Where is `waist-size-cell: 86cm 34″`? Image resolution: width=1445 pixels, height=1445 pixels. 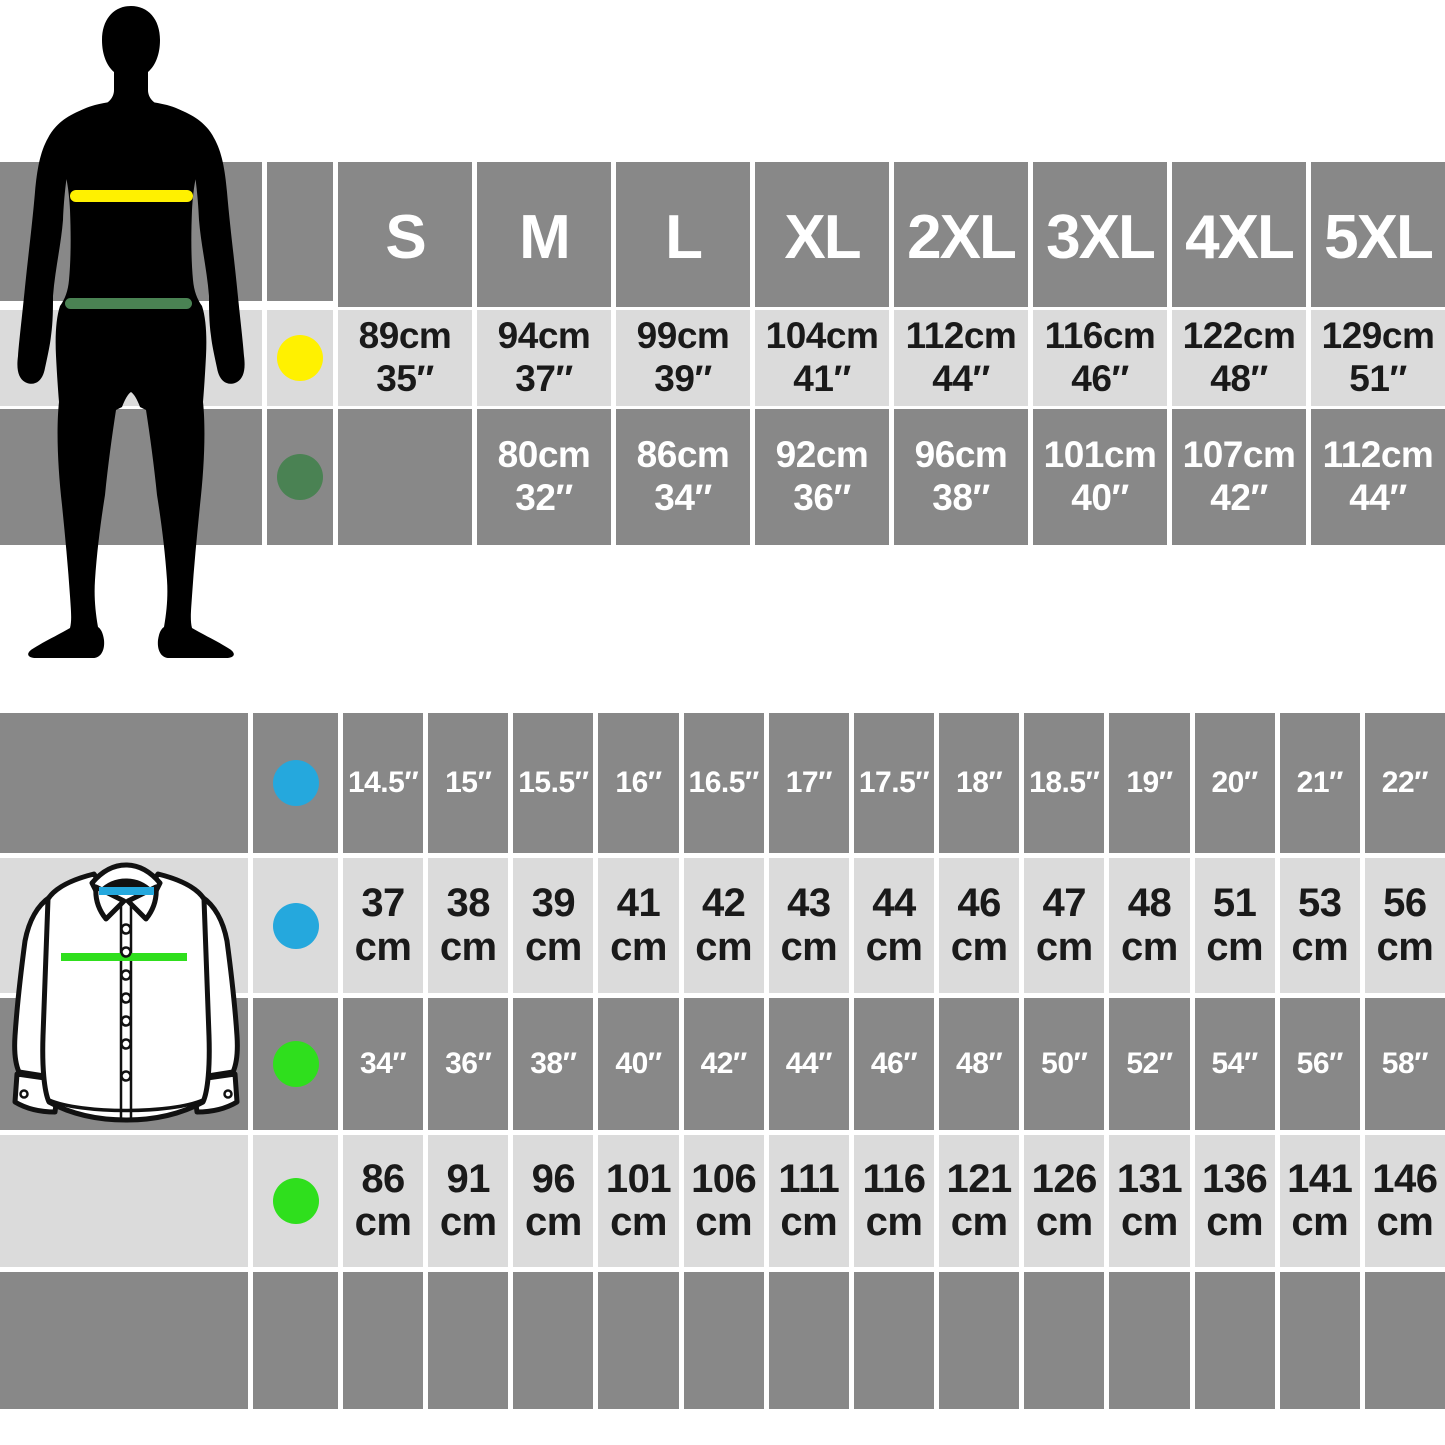 waist-size-cell: 86cm 34″ is located at coordinates (683, 477).